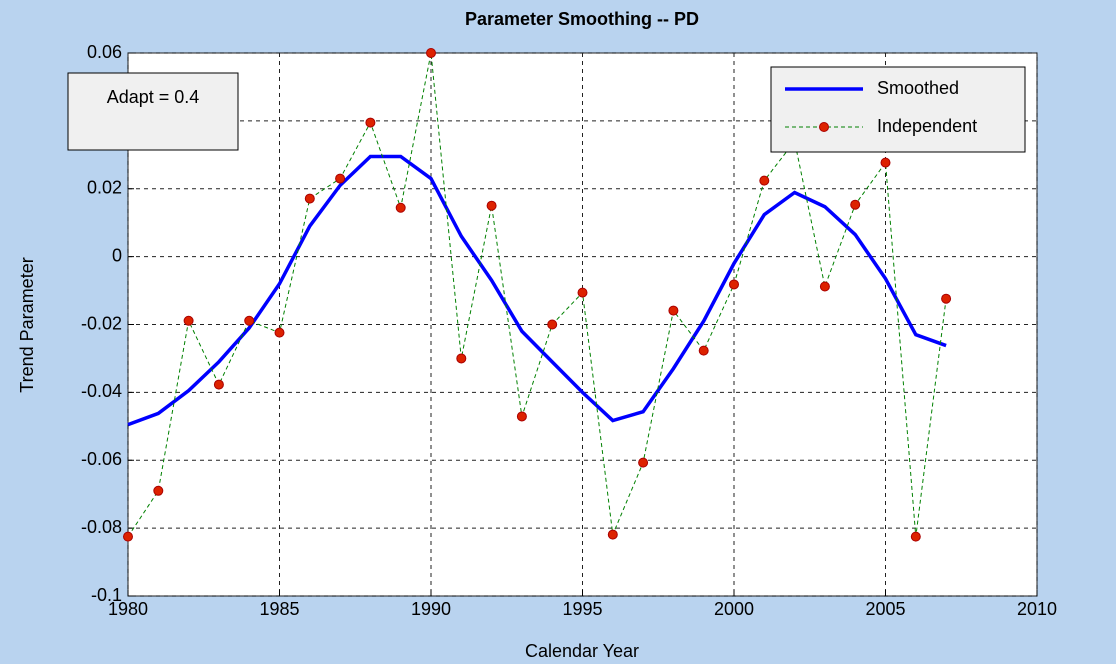  I want to click on x-tick-label: 2005, so click(885, 609).